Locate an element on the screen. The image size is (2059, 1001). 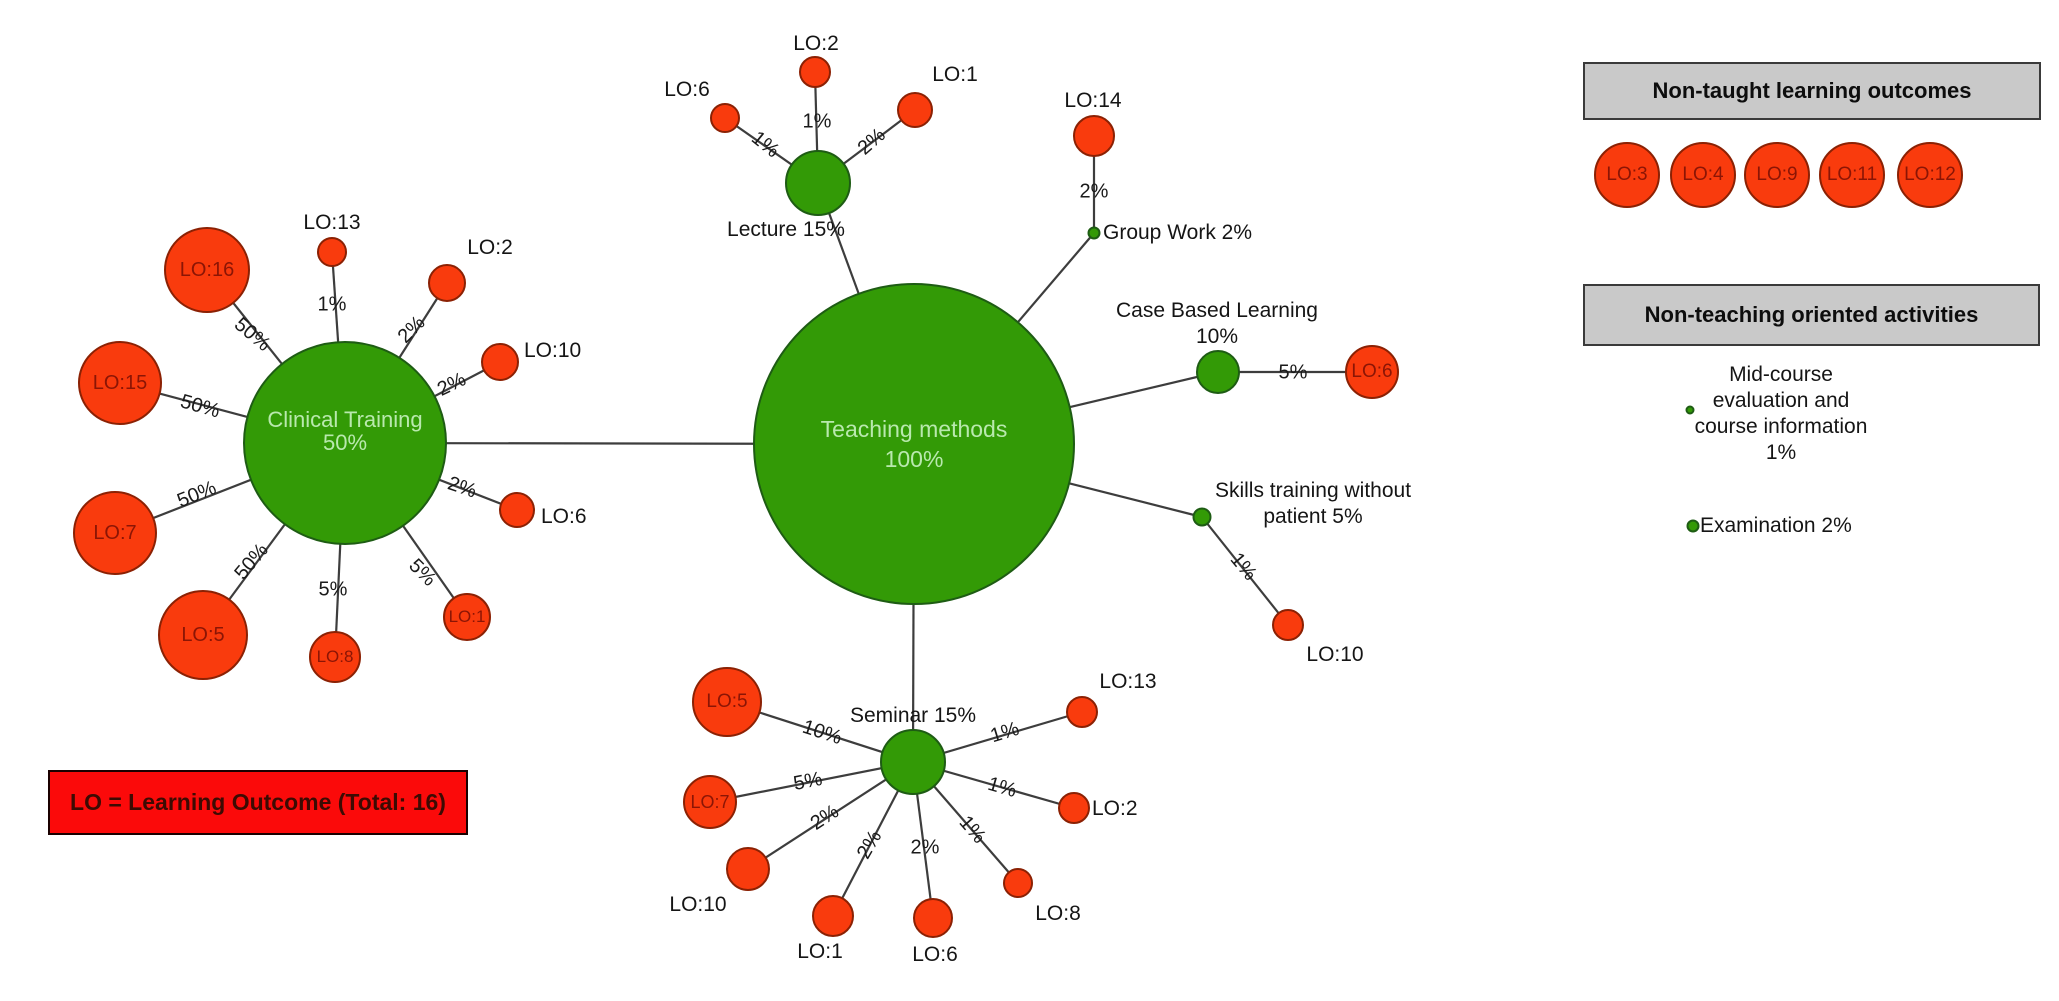
node-seminar-lo1 is located at coordinates (833, 916).